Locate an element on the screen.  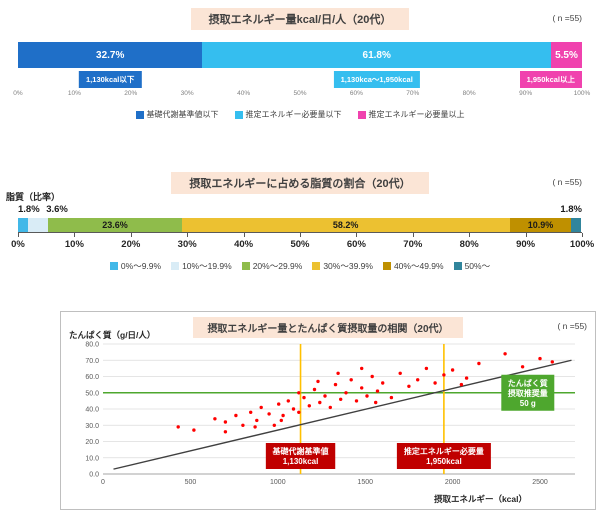
bar-segment is located at coordinates (23, 225).